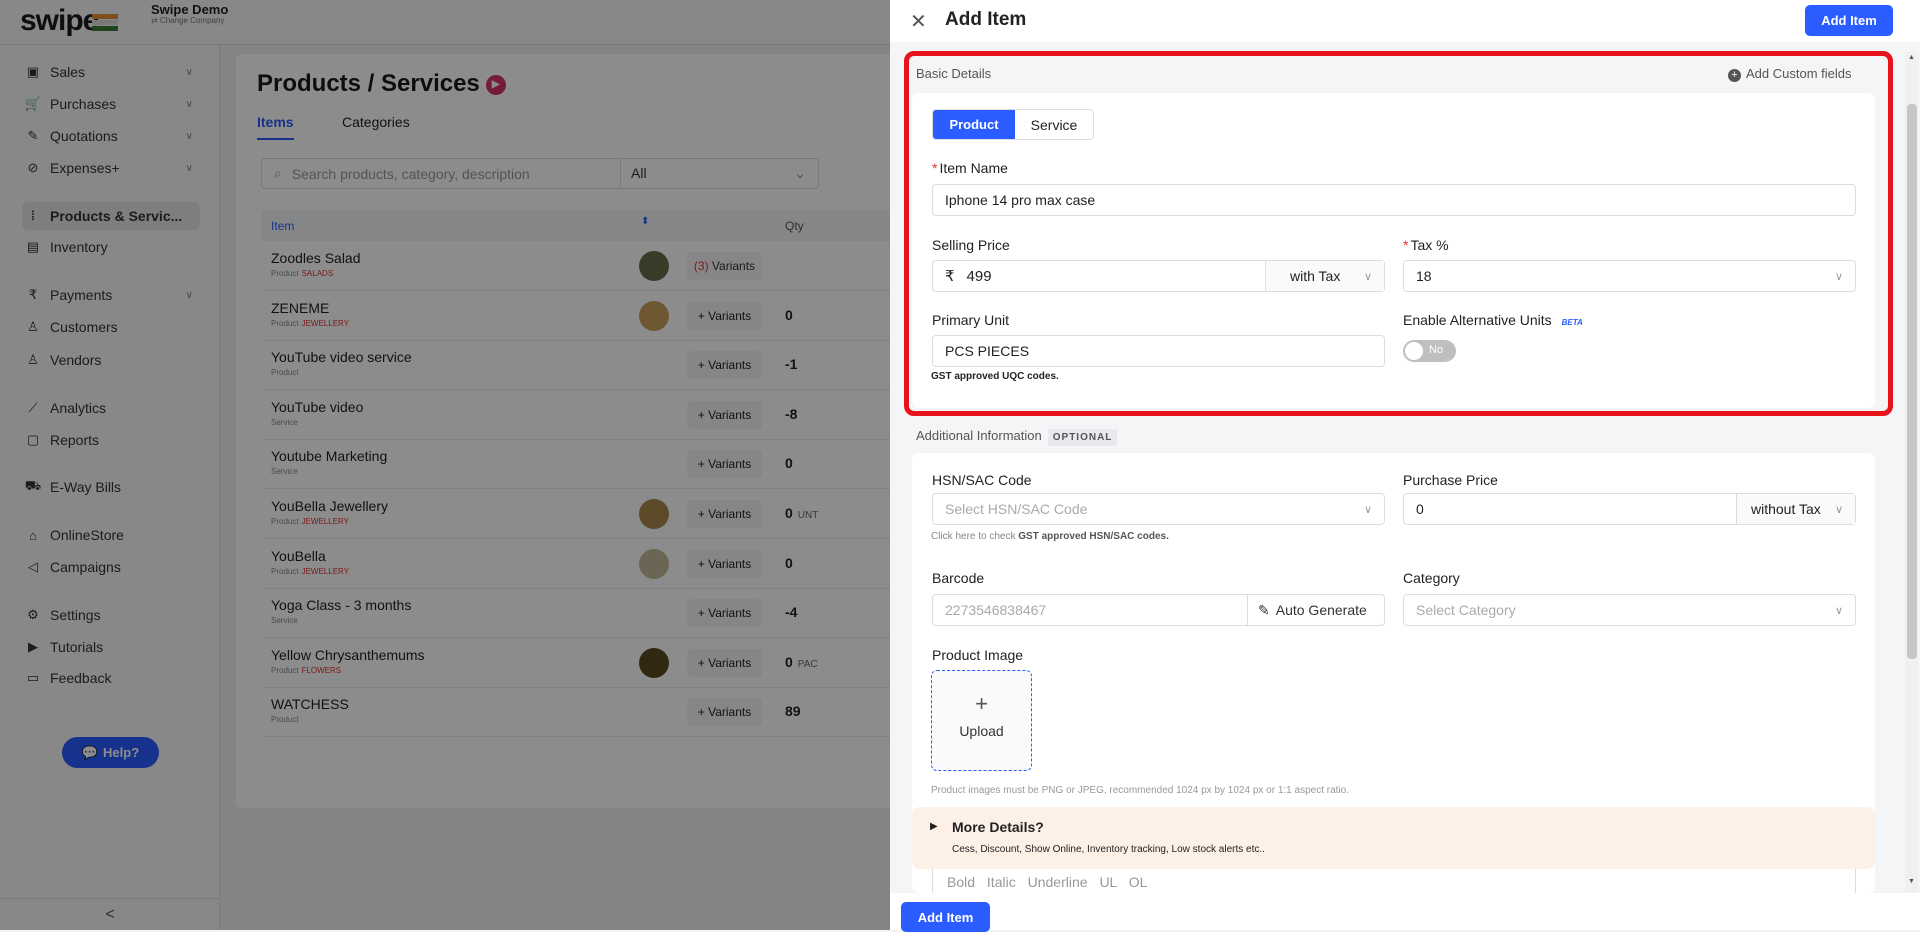 This screenshot has width=1920, height=932. What do you see at coordinates (111, 408) in the screenshot?
I see `sidebar-item-analytics: ⟋ Analytics` at bounding box center [111, 408].